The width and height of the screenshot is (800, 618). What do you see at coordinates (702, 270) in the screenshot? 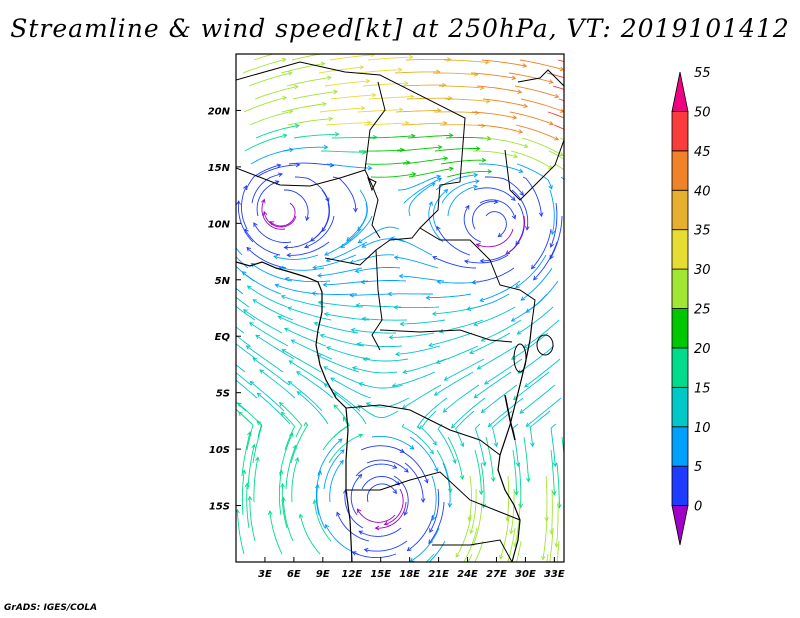
I see `colorbar-label: 30` at bounding box center [702, 270].